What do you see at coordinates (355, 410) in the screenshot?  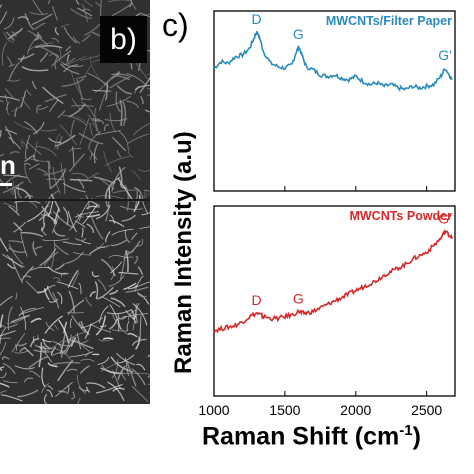 I see `x-tick-label: 2000` at bounding box center [355, 410].